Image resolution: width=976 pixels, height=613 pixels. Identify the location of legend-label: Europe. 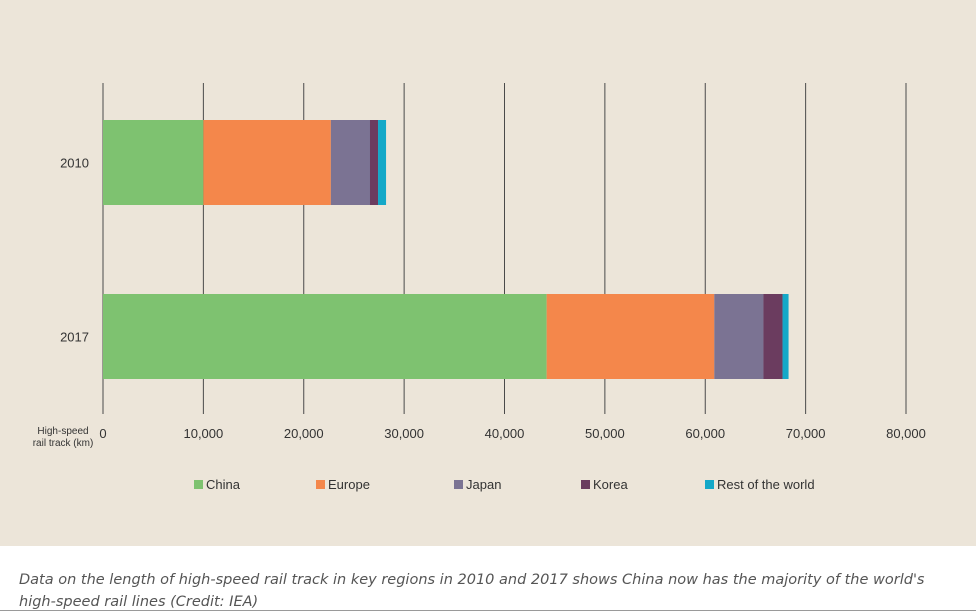
(349, 484).